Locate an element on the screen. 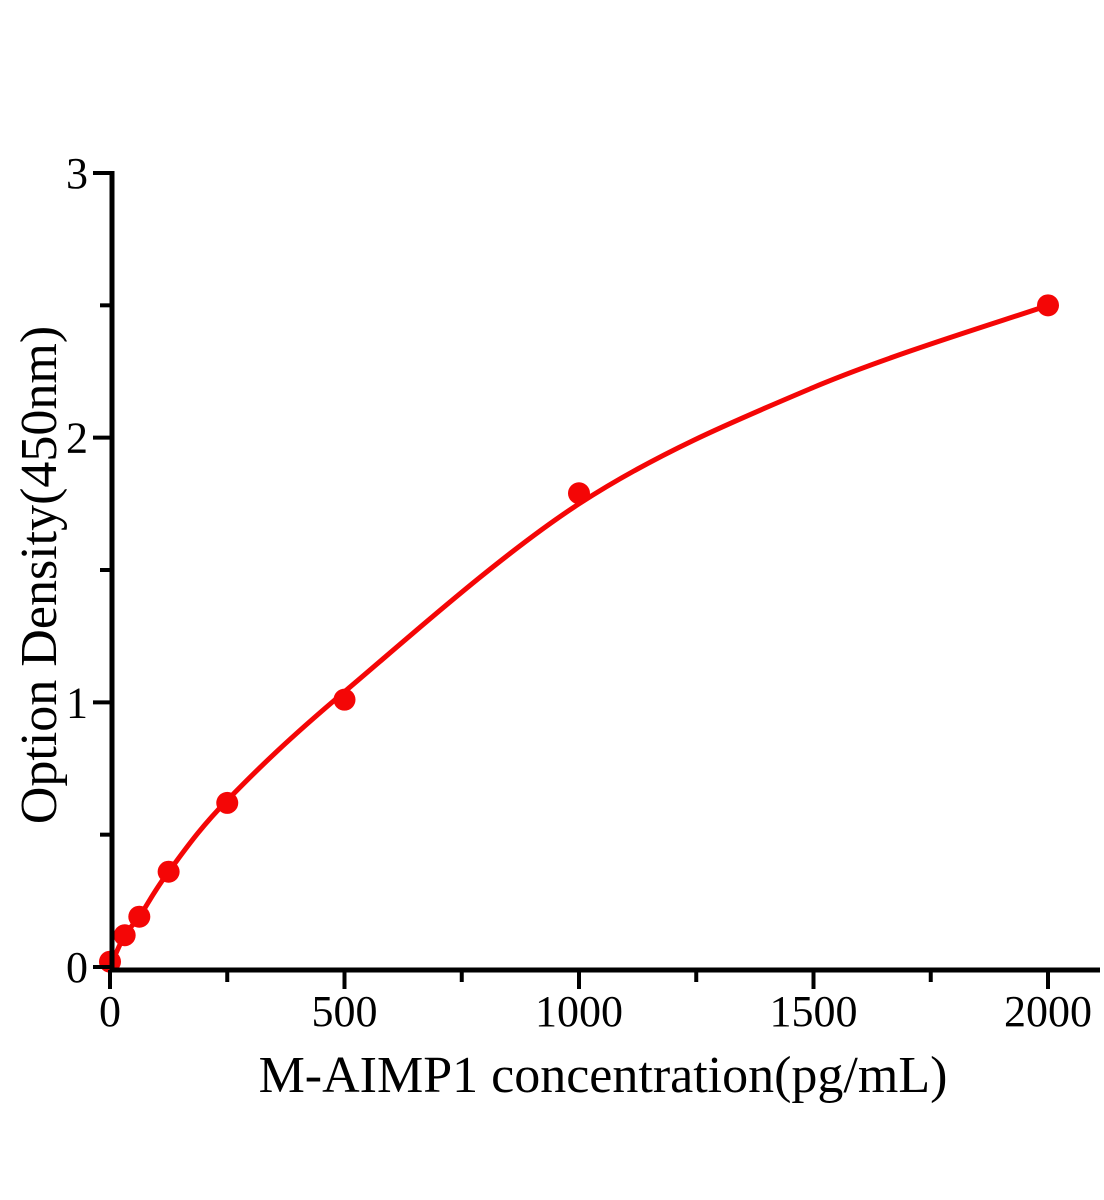 Image resolution: width=1104 pixels, height=1200 pixels. y-tick-label: 1 is located at coordinates (77, 702).